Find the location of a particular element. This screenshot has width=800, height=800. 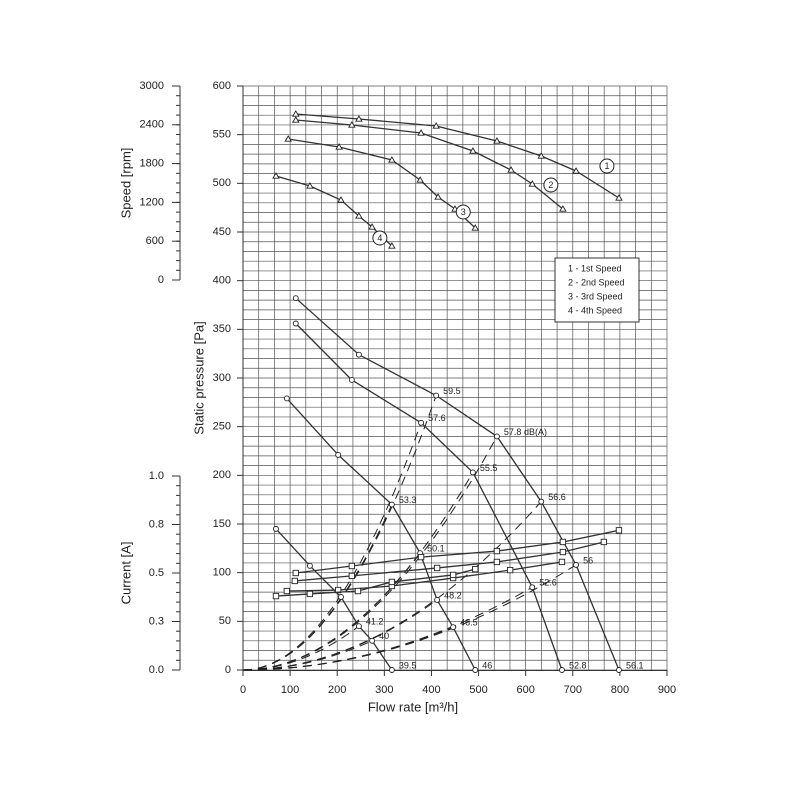

current-tick-label: 0.0 is located at coordinates (156, 670).